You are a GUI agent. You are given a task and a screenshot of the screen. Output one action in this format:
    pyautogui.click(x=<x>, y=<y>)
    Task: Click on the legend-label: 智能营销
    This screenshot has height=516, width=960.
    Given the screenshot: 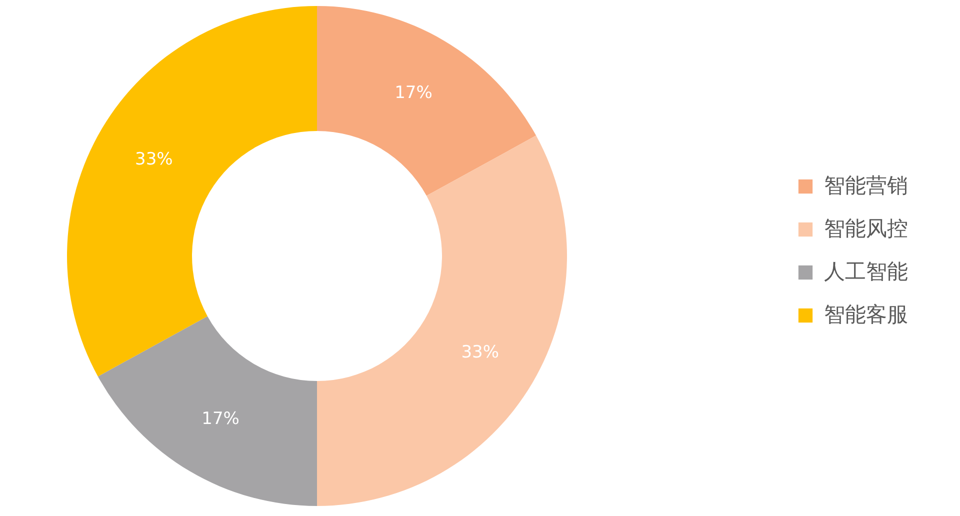 What is the action you would take?
    pyautogui.click(x=866, y=186)
    